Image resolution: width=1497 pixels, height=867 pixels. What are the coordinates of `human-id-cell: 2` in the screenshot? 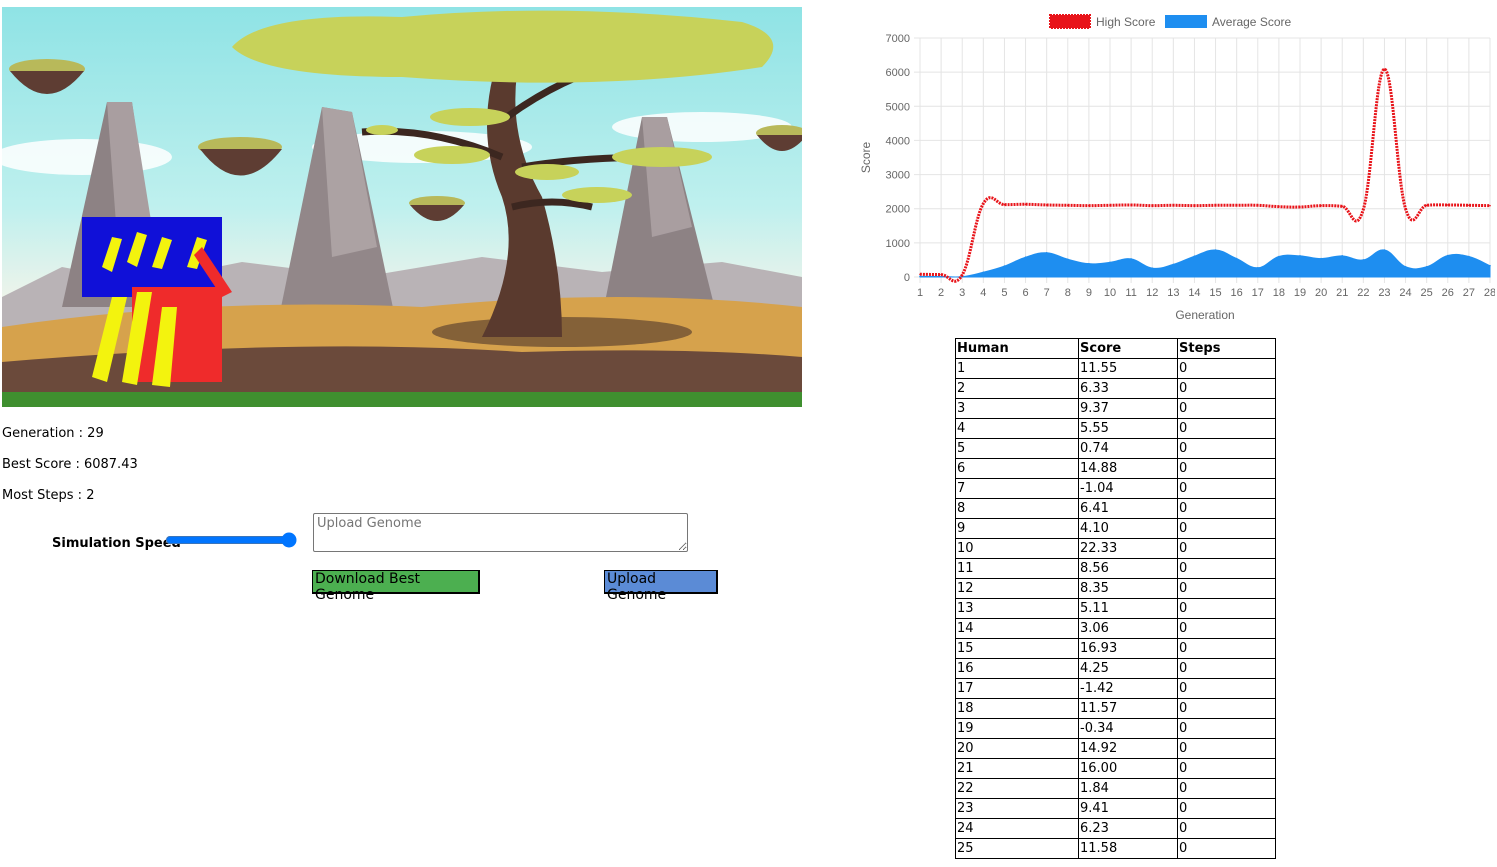 It's located at (1017, 388).